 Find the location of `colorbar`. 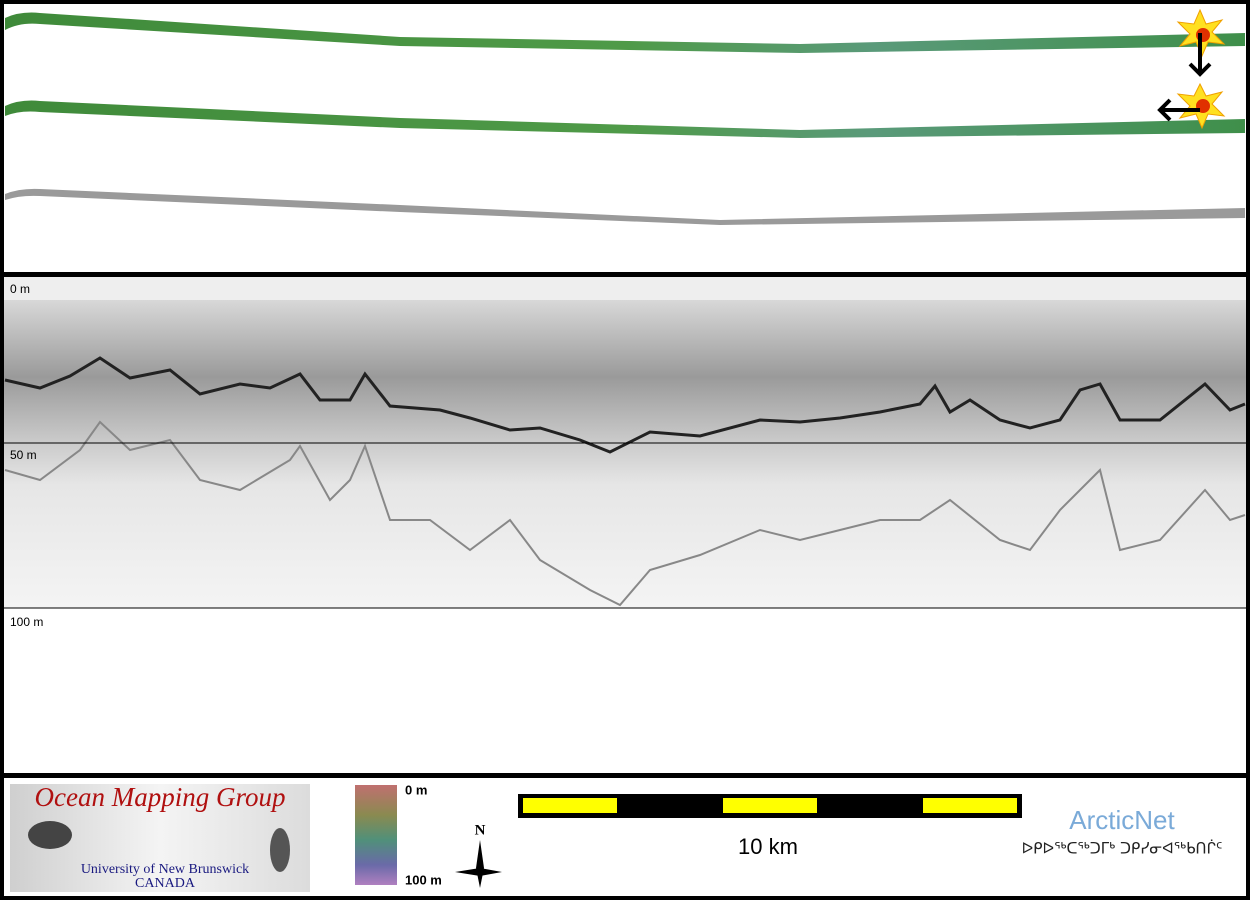

colorbar is located at coordinates (376, 835).